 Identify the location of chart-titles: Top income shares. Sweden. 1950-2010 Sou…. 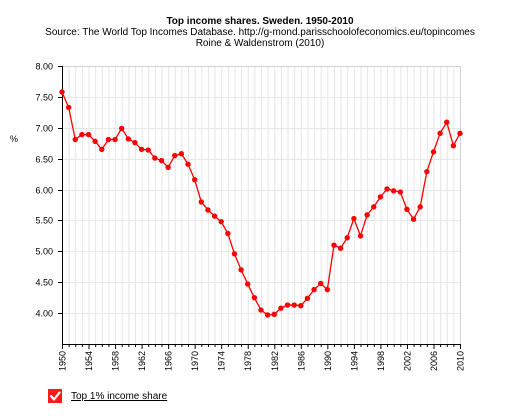
(260, 32).